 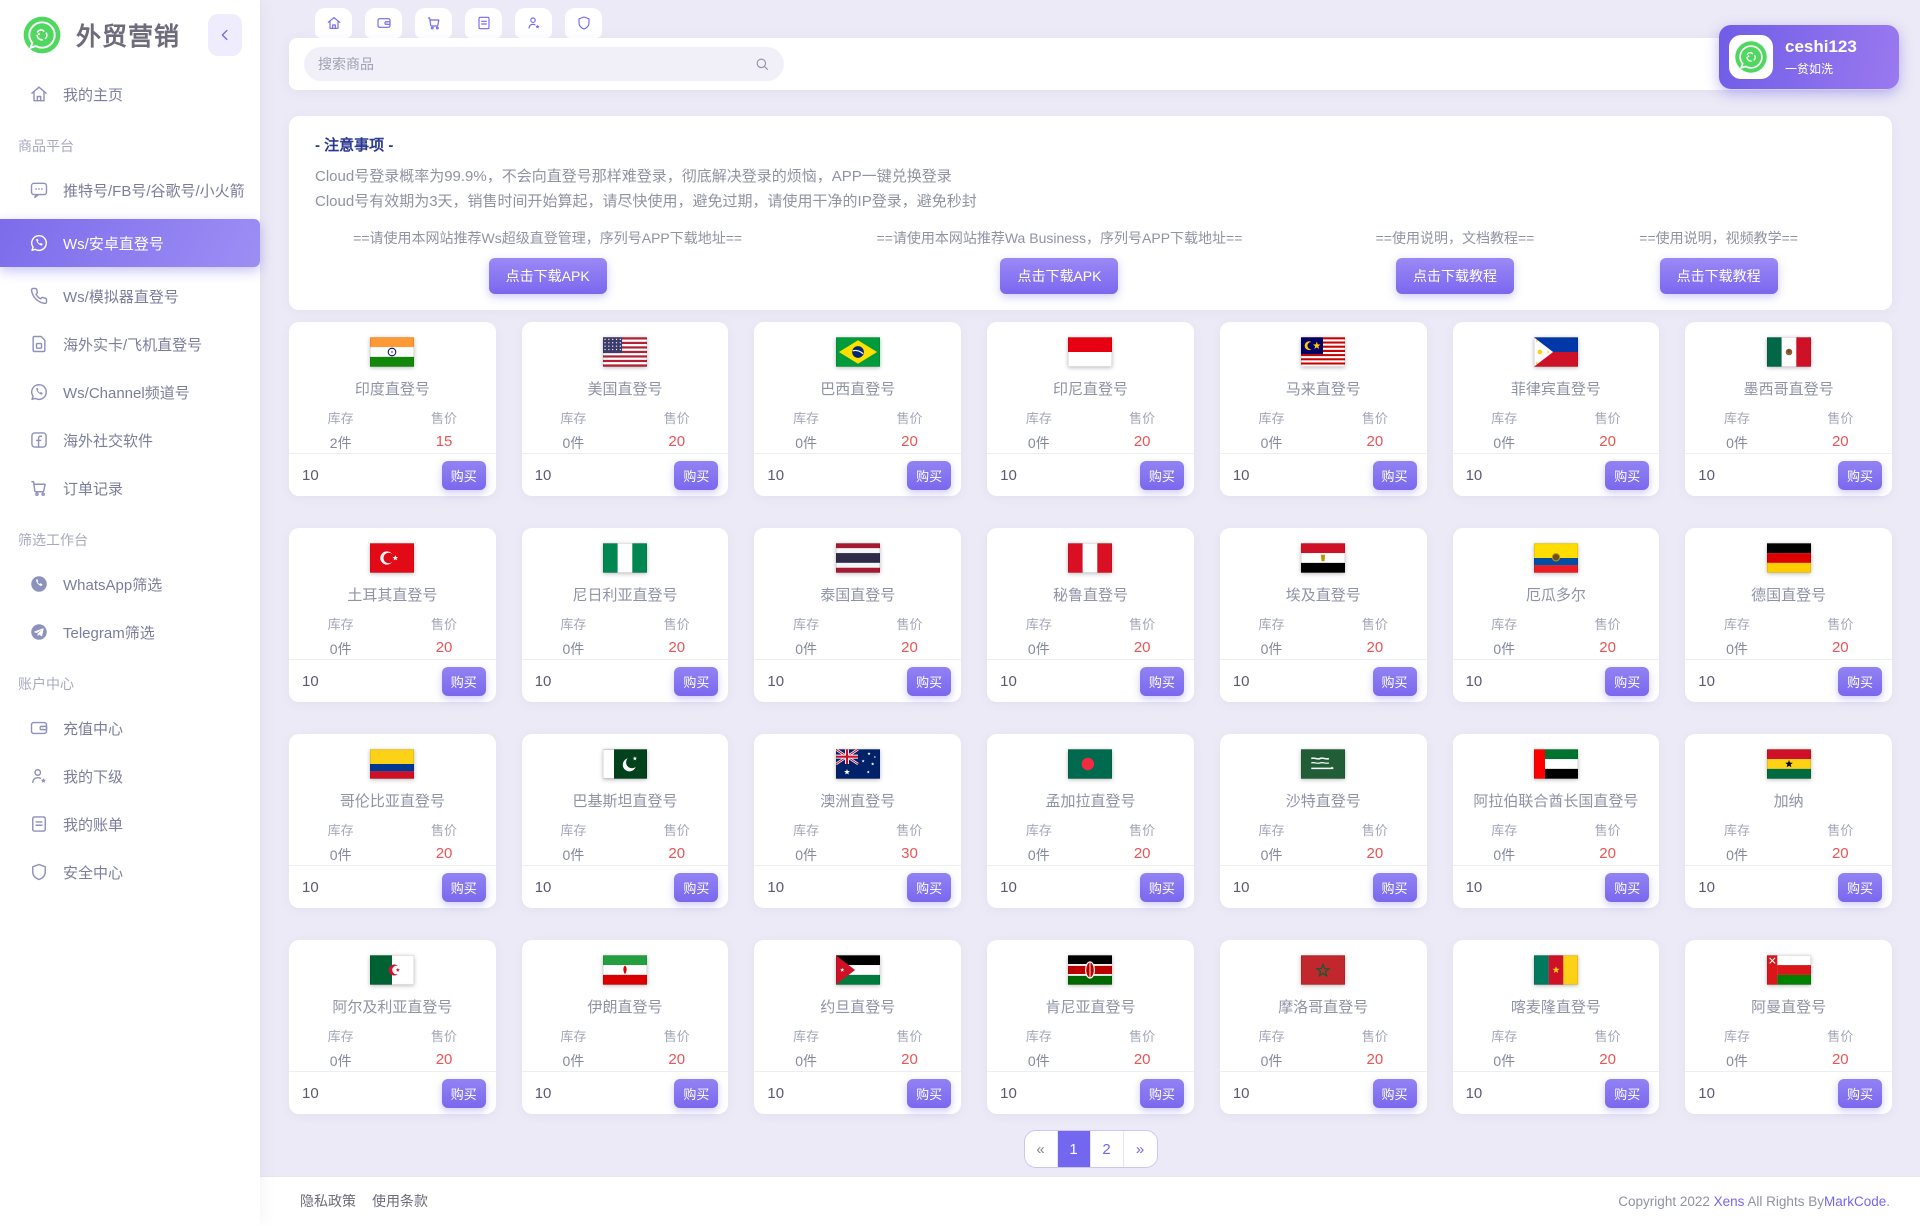 I want to click on stock-label: 库存, so click(x=1736, y=830).